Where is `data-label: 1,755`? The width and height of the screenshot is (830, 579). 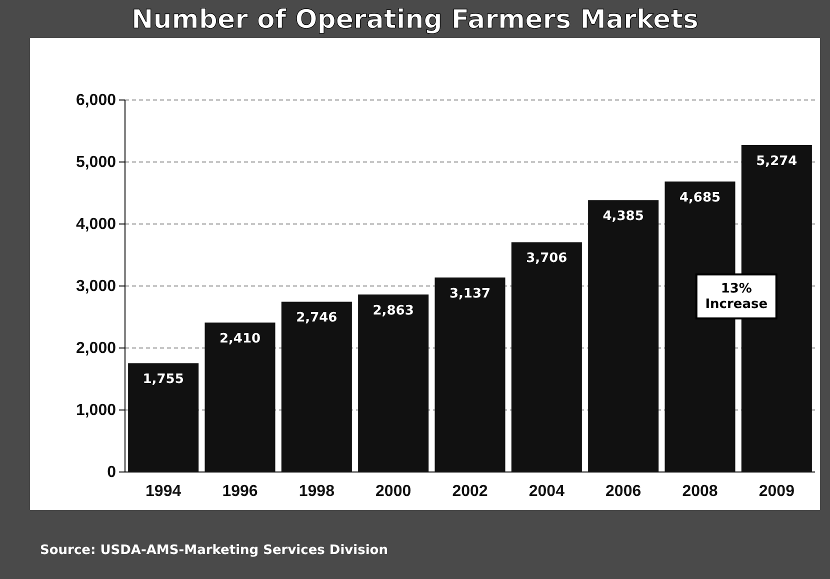
data-label: 1,755 is located at coordinates (163, 380).